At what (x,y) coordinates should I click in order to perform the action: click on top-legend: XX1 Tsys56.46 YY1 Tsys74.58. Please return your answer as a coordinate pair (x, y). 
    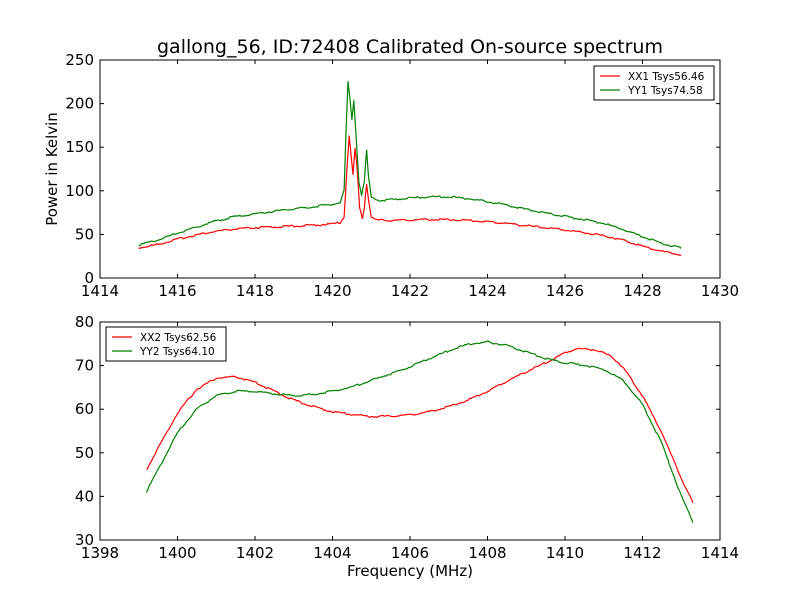
    Looking at the image, I should click on (654, 83).